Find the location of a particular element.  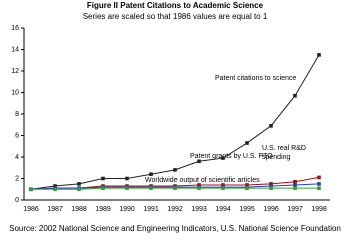

y-tick-label: 16 is located at coordinates (15, 28).